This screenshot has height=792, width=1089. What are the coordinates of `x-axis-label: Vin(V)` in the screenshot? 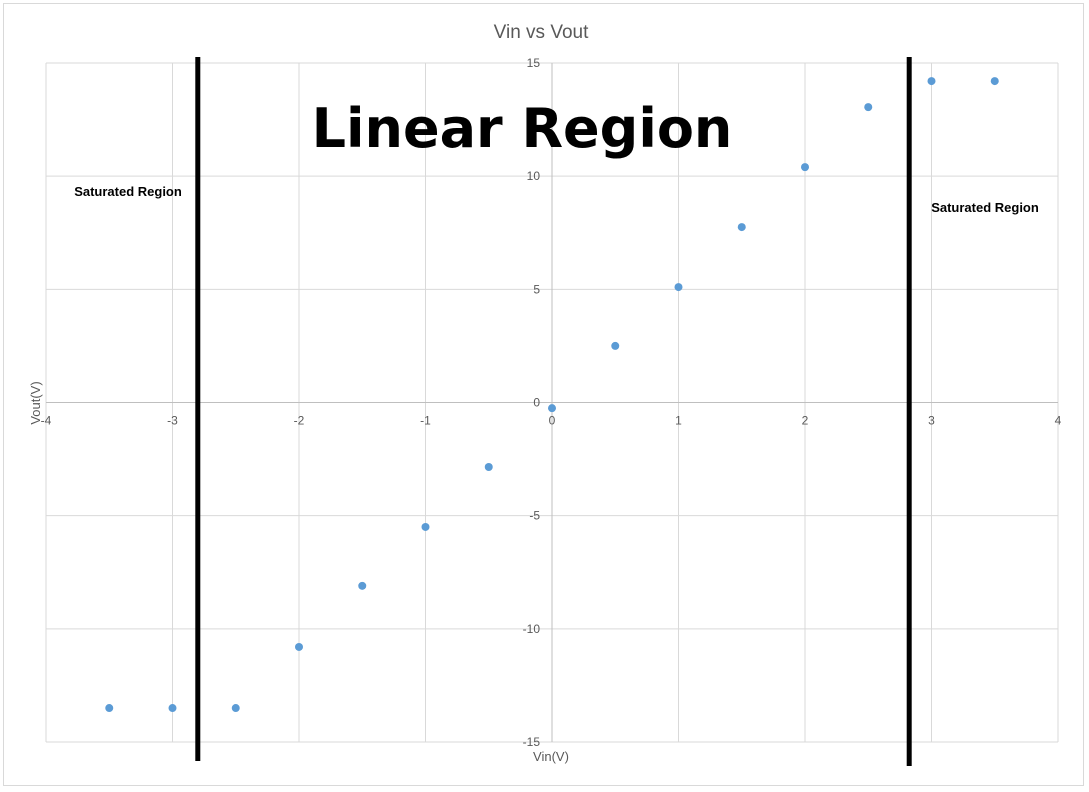 It's located at (551, 756).